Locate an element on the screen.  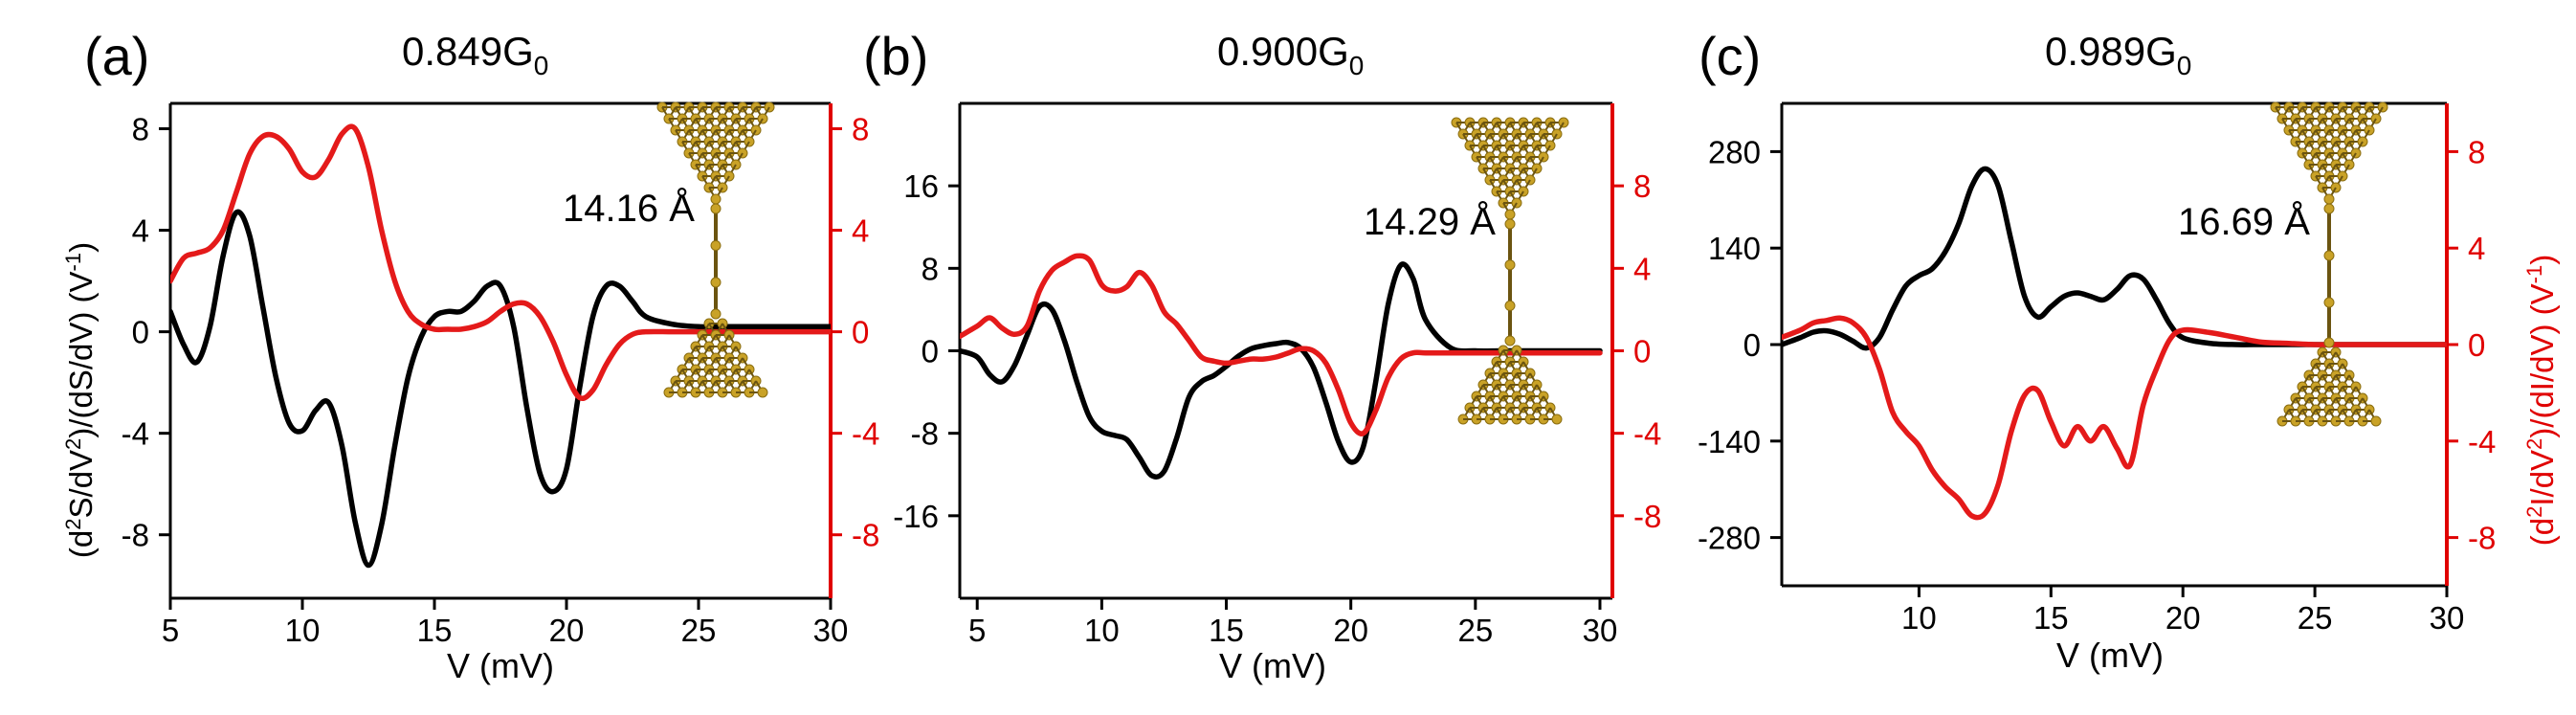
panel-title-a-sub: 0 is located at coordinates (541, 66).